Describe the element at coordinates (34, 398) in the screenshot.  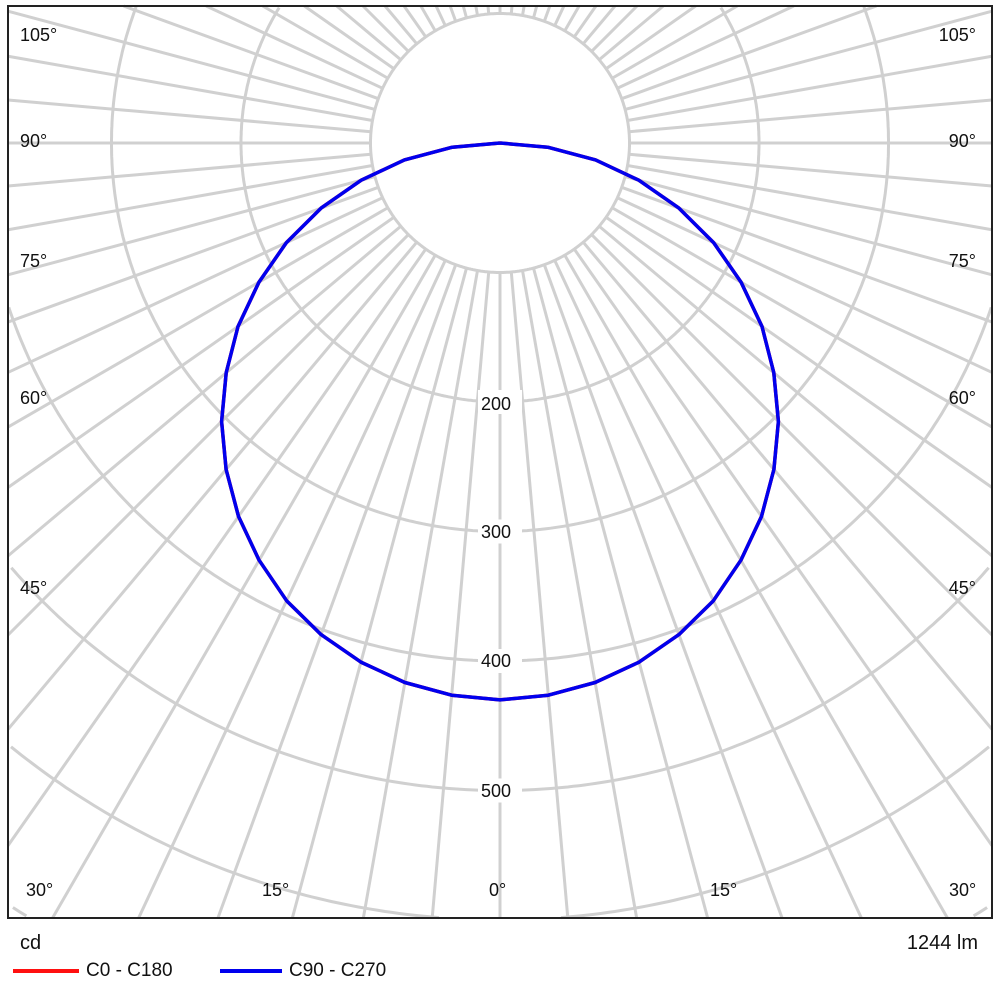
I see `angle-label-left: 60°` at that location.